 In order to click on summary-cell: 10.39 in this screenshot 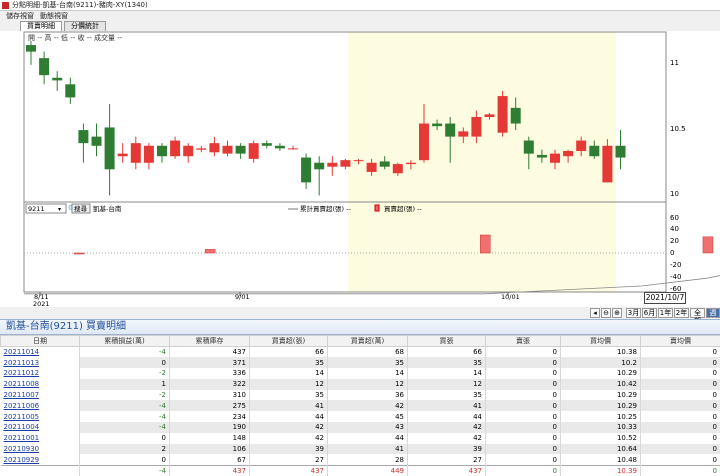, I will do `click(601, 470)`.